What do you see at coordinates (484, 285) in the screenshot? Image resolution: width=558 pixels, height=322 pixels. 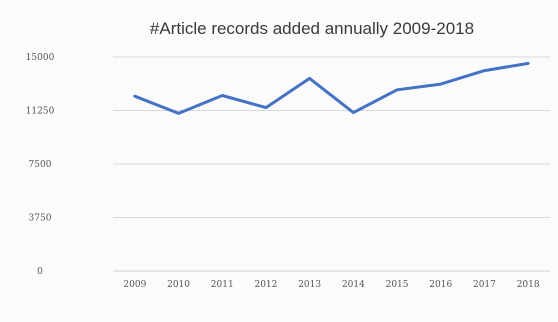 I see `x-tick-label: 2017` at bounding box center [484, 285].